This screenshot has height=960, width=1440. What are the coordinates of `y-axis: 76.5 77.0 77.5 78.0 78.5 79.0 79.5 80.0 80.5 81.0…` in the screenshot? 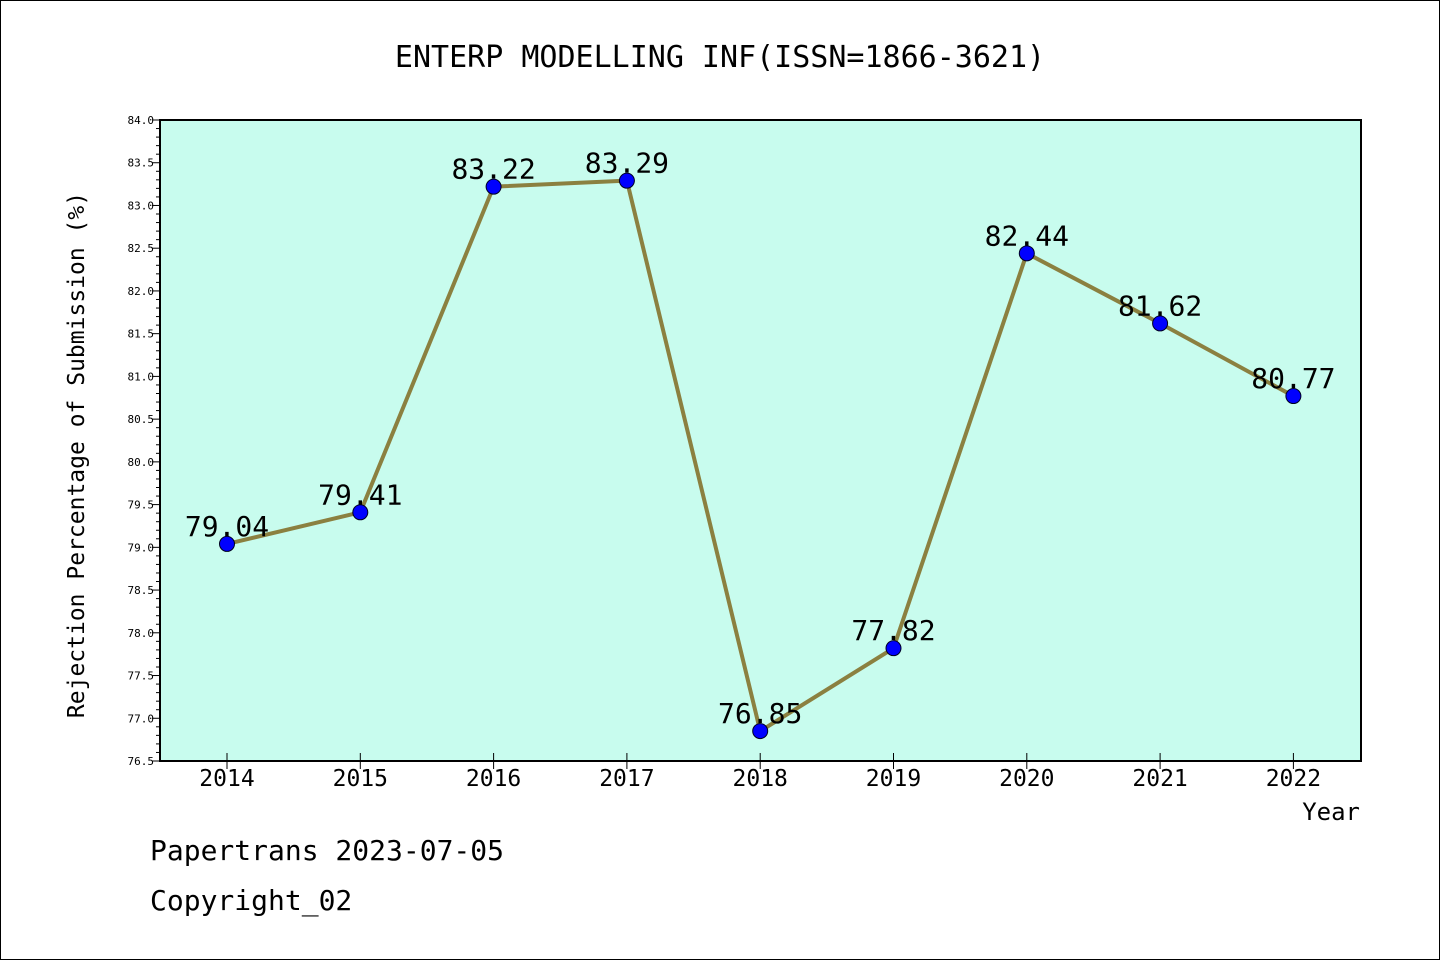 It's located at (144, 441).